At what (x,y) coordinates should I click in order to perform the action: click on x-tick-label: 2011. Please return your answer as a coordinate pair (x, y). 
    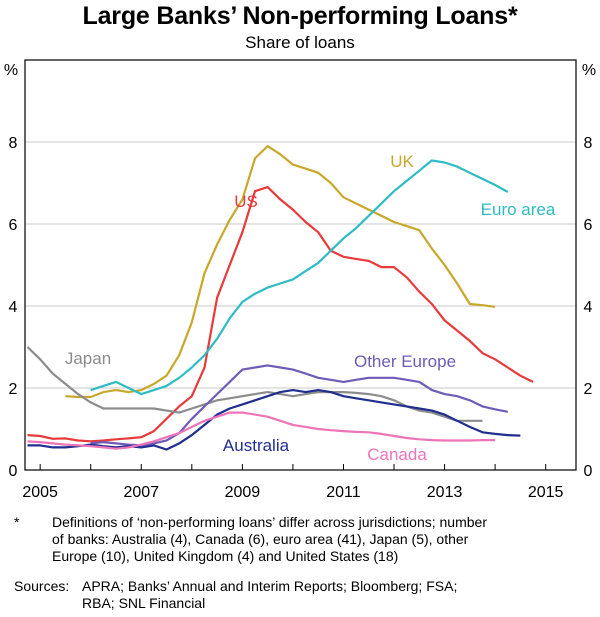
    Looking at the image, I should click on (343, 492).